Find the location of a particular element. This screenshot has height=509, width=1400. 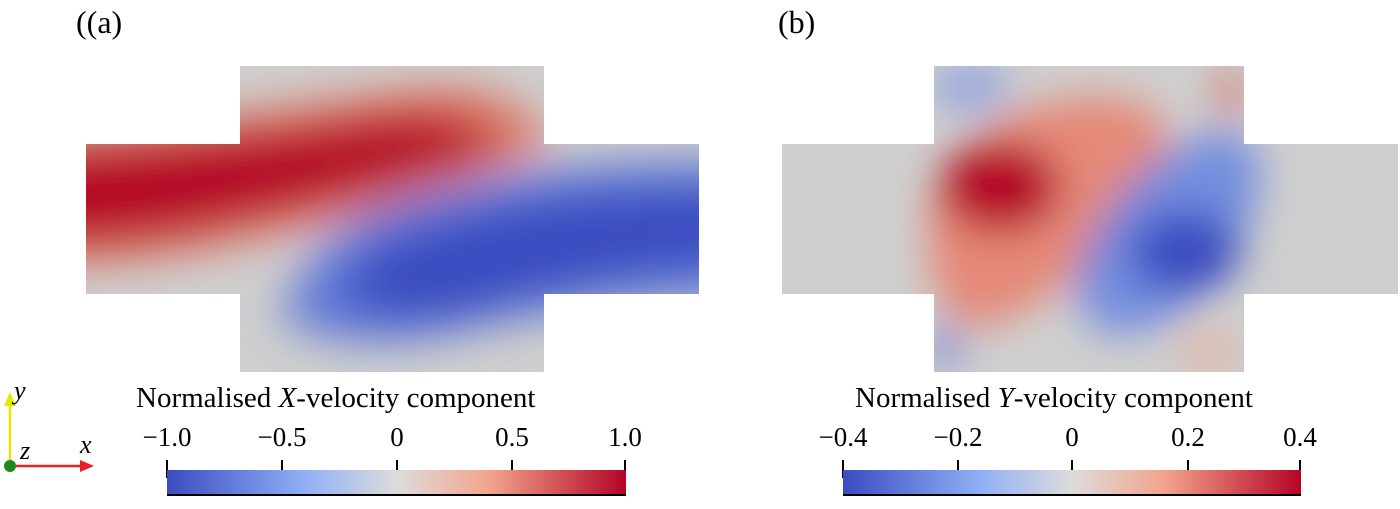

colorbar-b-tick-label: 0.2 is located at coordinates (1188, 437).